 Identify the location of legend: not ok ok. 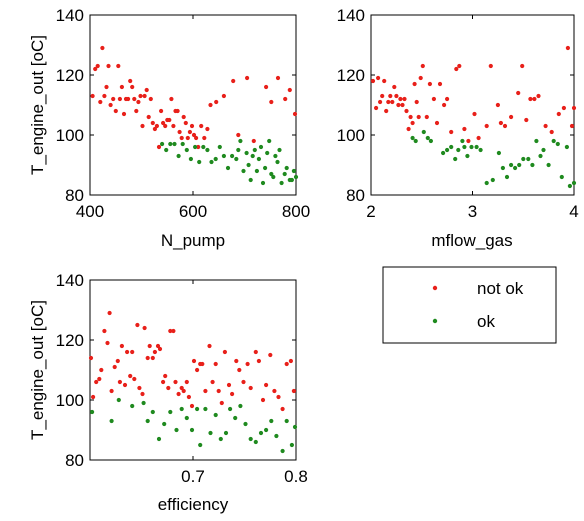
(469, 305).